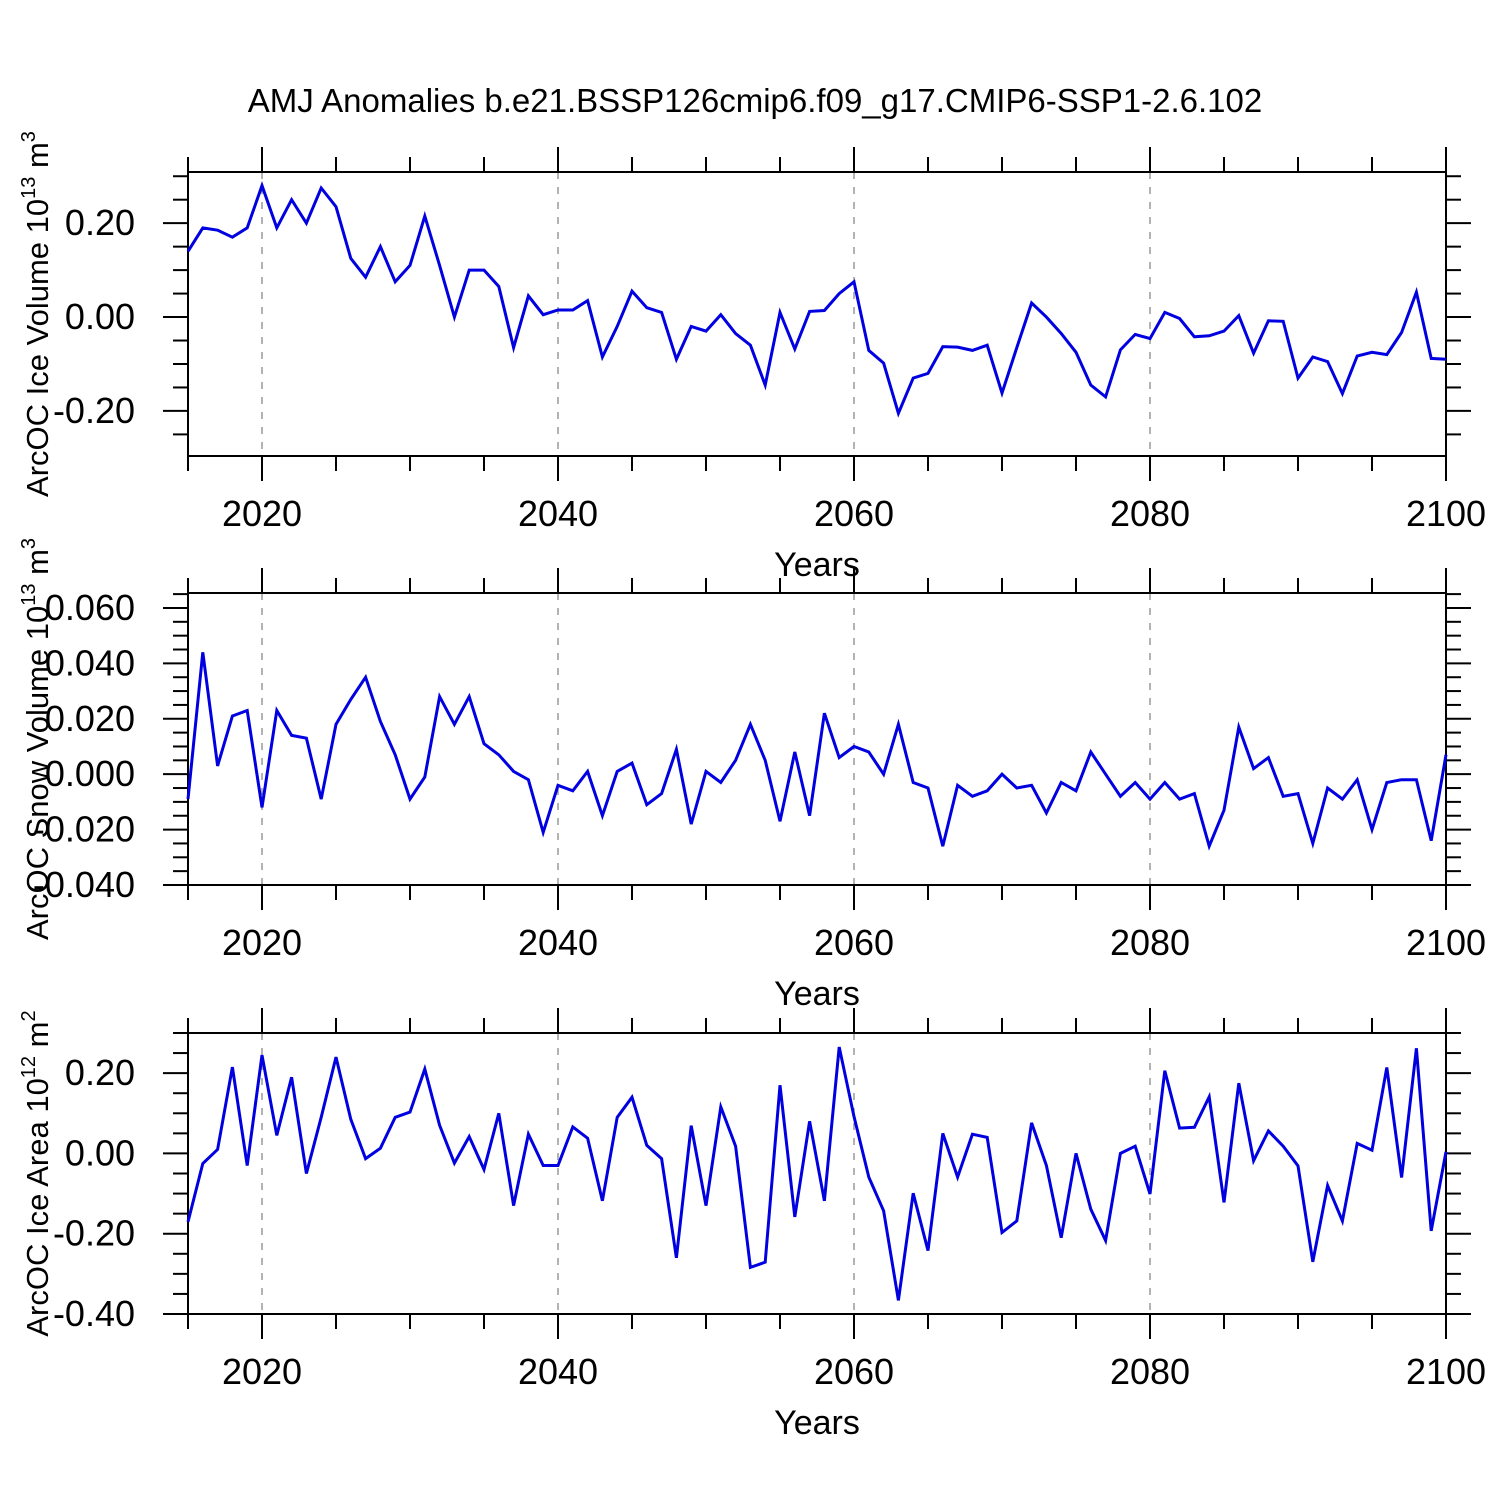  Describe the element at coordinates (90, 773) in the screenshot. I see `y-tick-label: 0.000` at that location.